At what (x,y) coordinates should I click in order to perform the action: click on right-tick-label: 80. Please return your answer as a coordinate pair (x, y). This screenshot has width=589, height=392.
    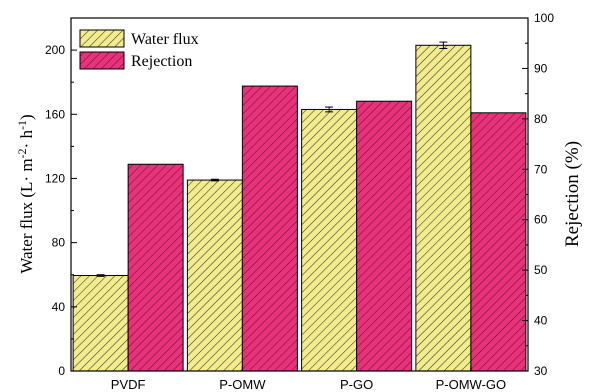
    Looking at the image, I should click on (541, 119).